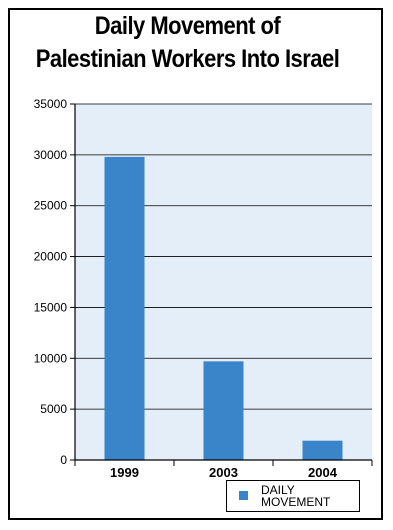  Describe the element at coordinates (51, 358) in the screenshot. I see `y-tick-label: 10000` at that location.